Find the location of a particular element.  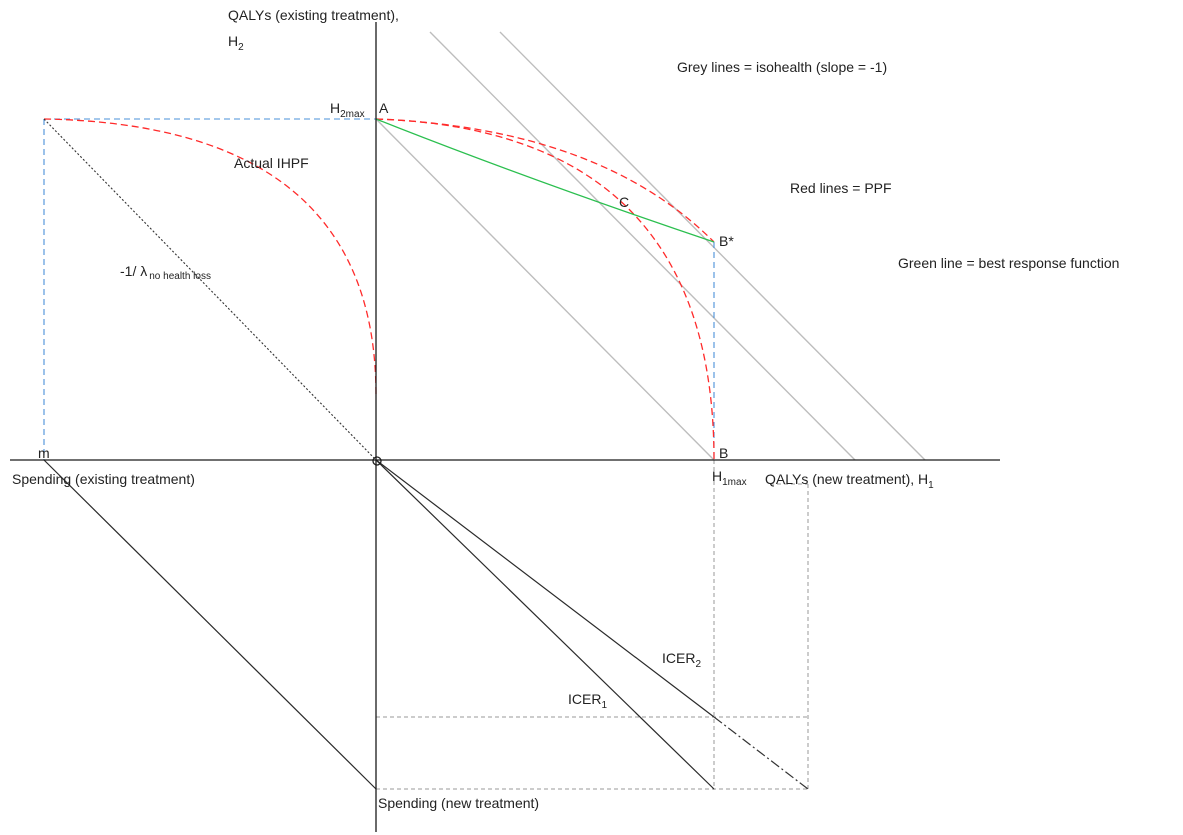

h1max-label: H1max is located at coordinates (729, 478).